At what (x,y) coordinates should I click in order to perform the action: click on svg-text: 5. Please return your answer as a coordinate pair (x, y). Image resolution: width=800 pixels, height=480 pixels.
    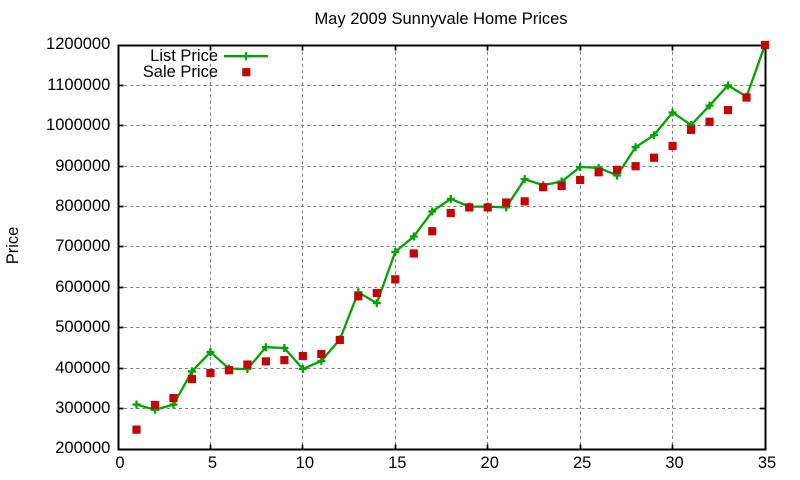
    Looking at the image, I should click on (212, 463).